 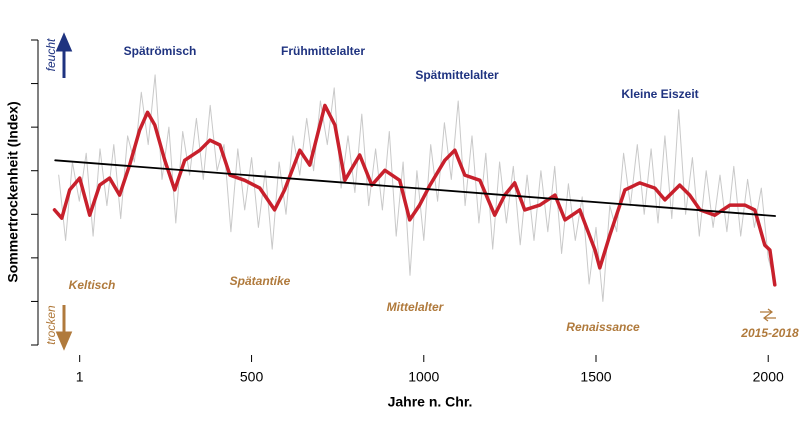 I want to click on period-label-wet: Frühmittelalter, so click(x=323, y=51).